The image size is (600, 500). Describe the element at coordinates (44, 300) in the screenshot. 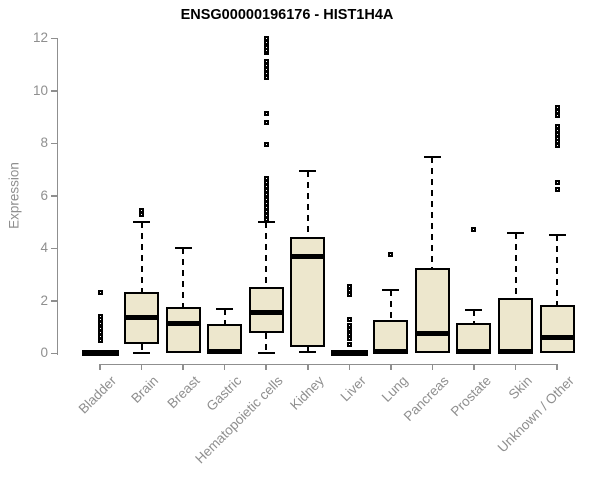

I see `y-tick-label: 2` at that location.